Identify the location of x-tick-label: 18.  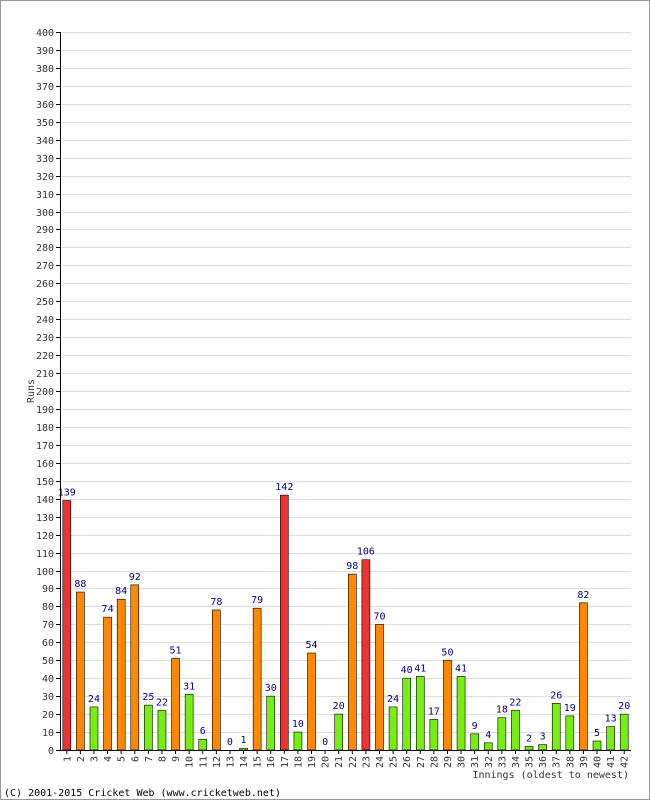
(298, 762).